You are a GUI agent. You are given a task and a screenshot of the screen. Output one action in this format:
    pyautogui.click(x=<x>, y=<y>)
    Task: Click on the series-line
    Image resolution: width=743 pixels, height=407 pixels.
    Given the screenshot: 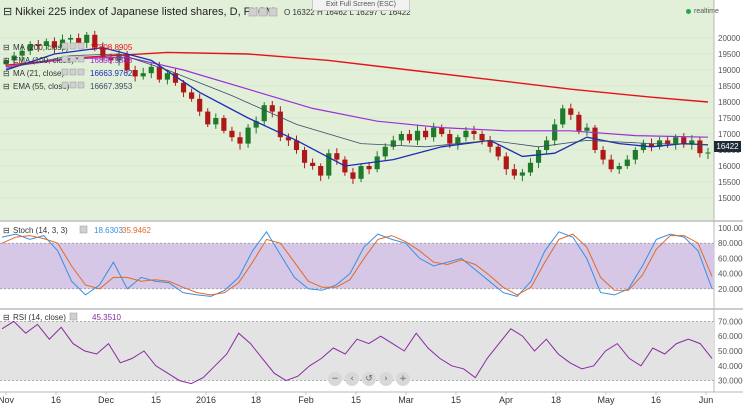 What is the action you would take?
    pyautogui.click(x=357, y=77)
    